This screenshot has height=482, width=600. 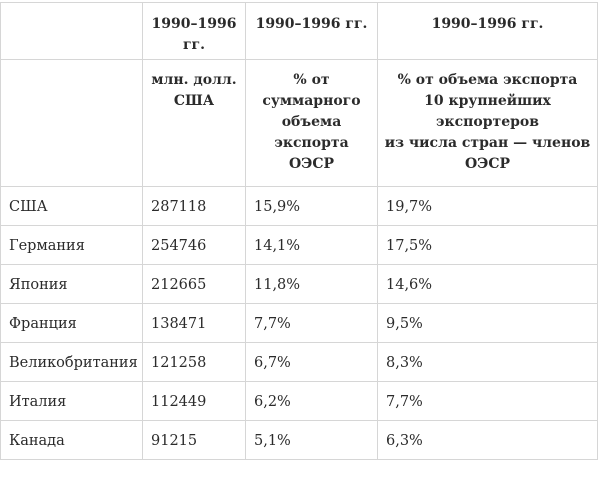 I want to click on table-row: Германия 254746 14,1% 17,5%, so click(x=299, y=245).